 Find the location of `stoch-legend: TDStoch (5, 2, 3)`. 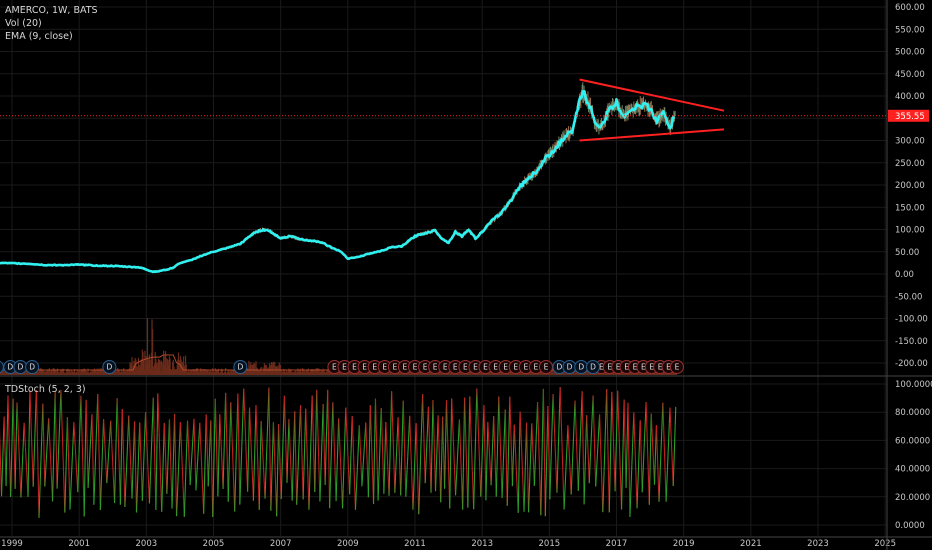

stoch-legend: TDStoch (5, 2, 3) is located at coordinates (45, 389).